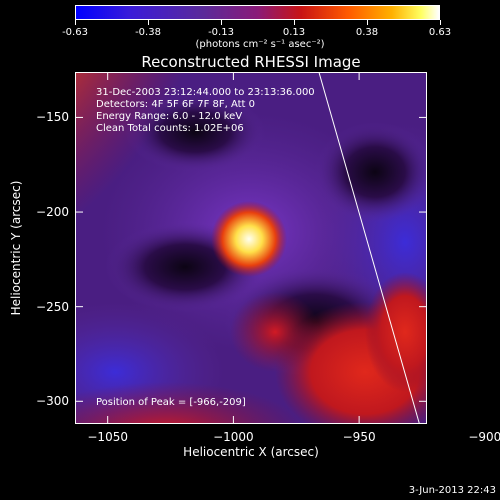 Image resolution: width=500 pixels, height=500 pixels. What do you see at coordinates (367, 32) in the screenshot?
I see `colorbar-tick-label: 0.38` at bounding box center [367, 32].